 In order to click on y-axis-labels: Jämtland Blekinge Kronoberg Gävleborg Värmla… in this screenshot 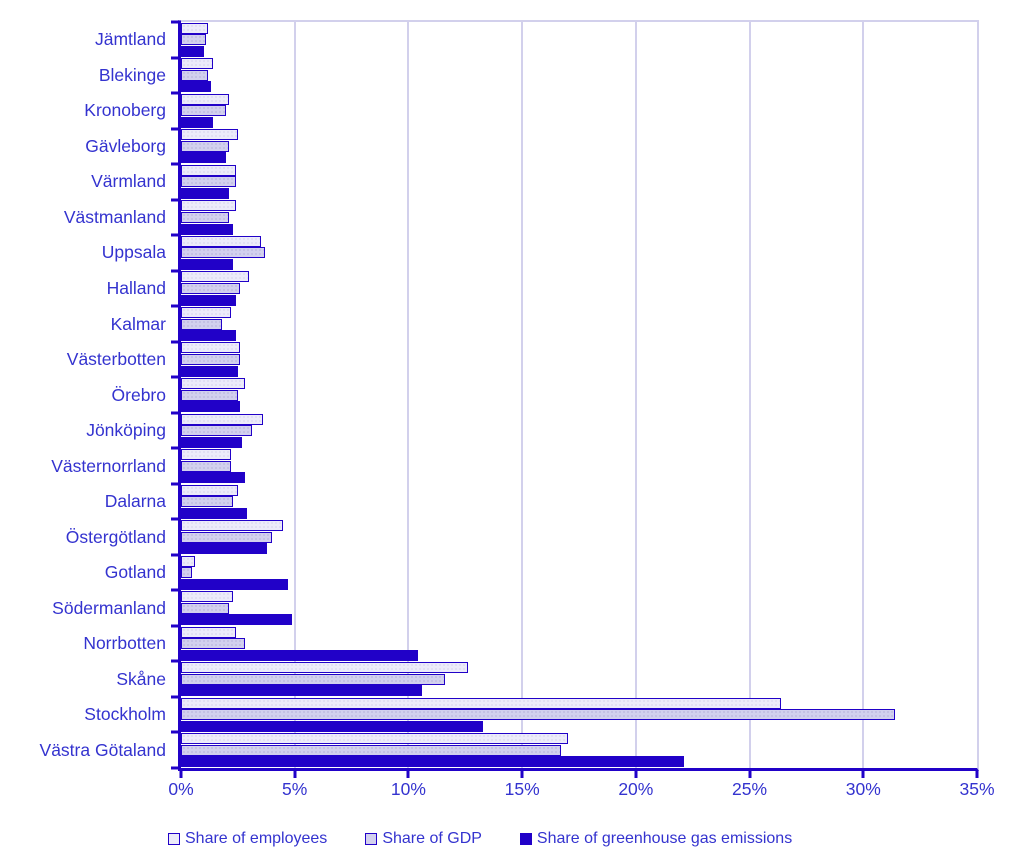, I will do `click(83, 395)`.